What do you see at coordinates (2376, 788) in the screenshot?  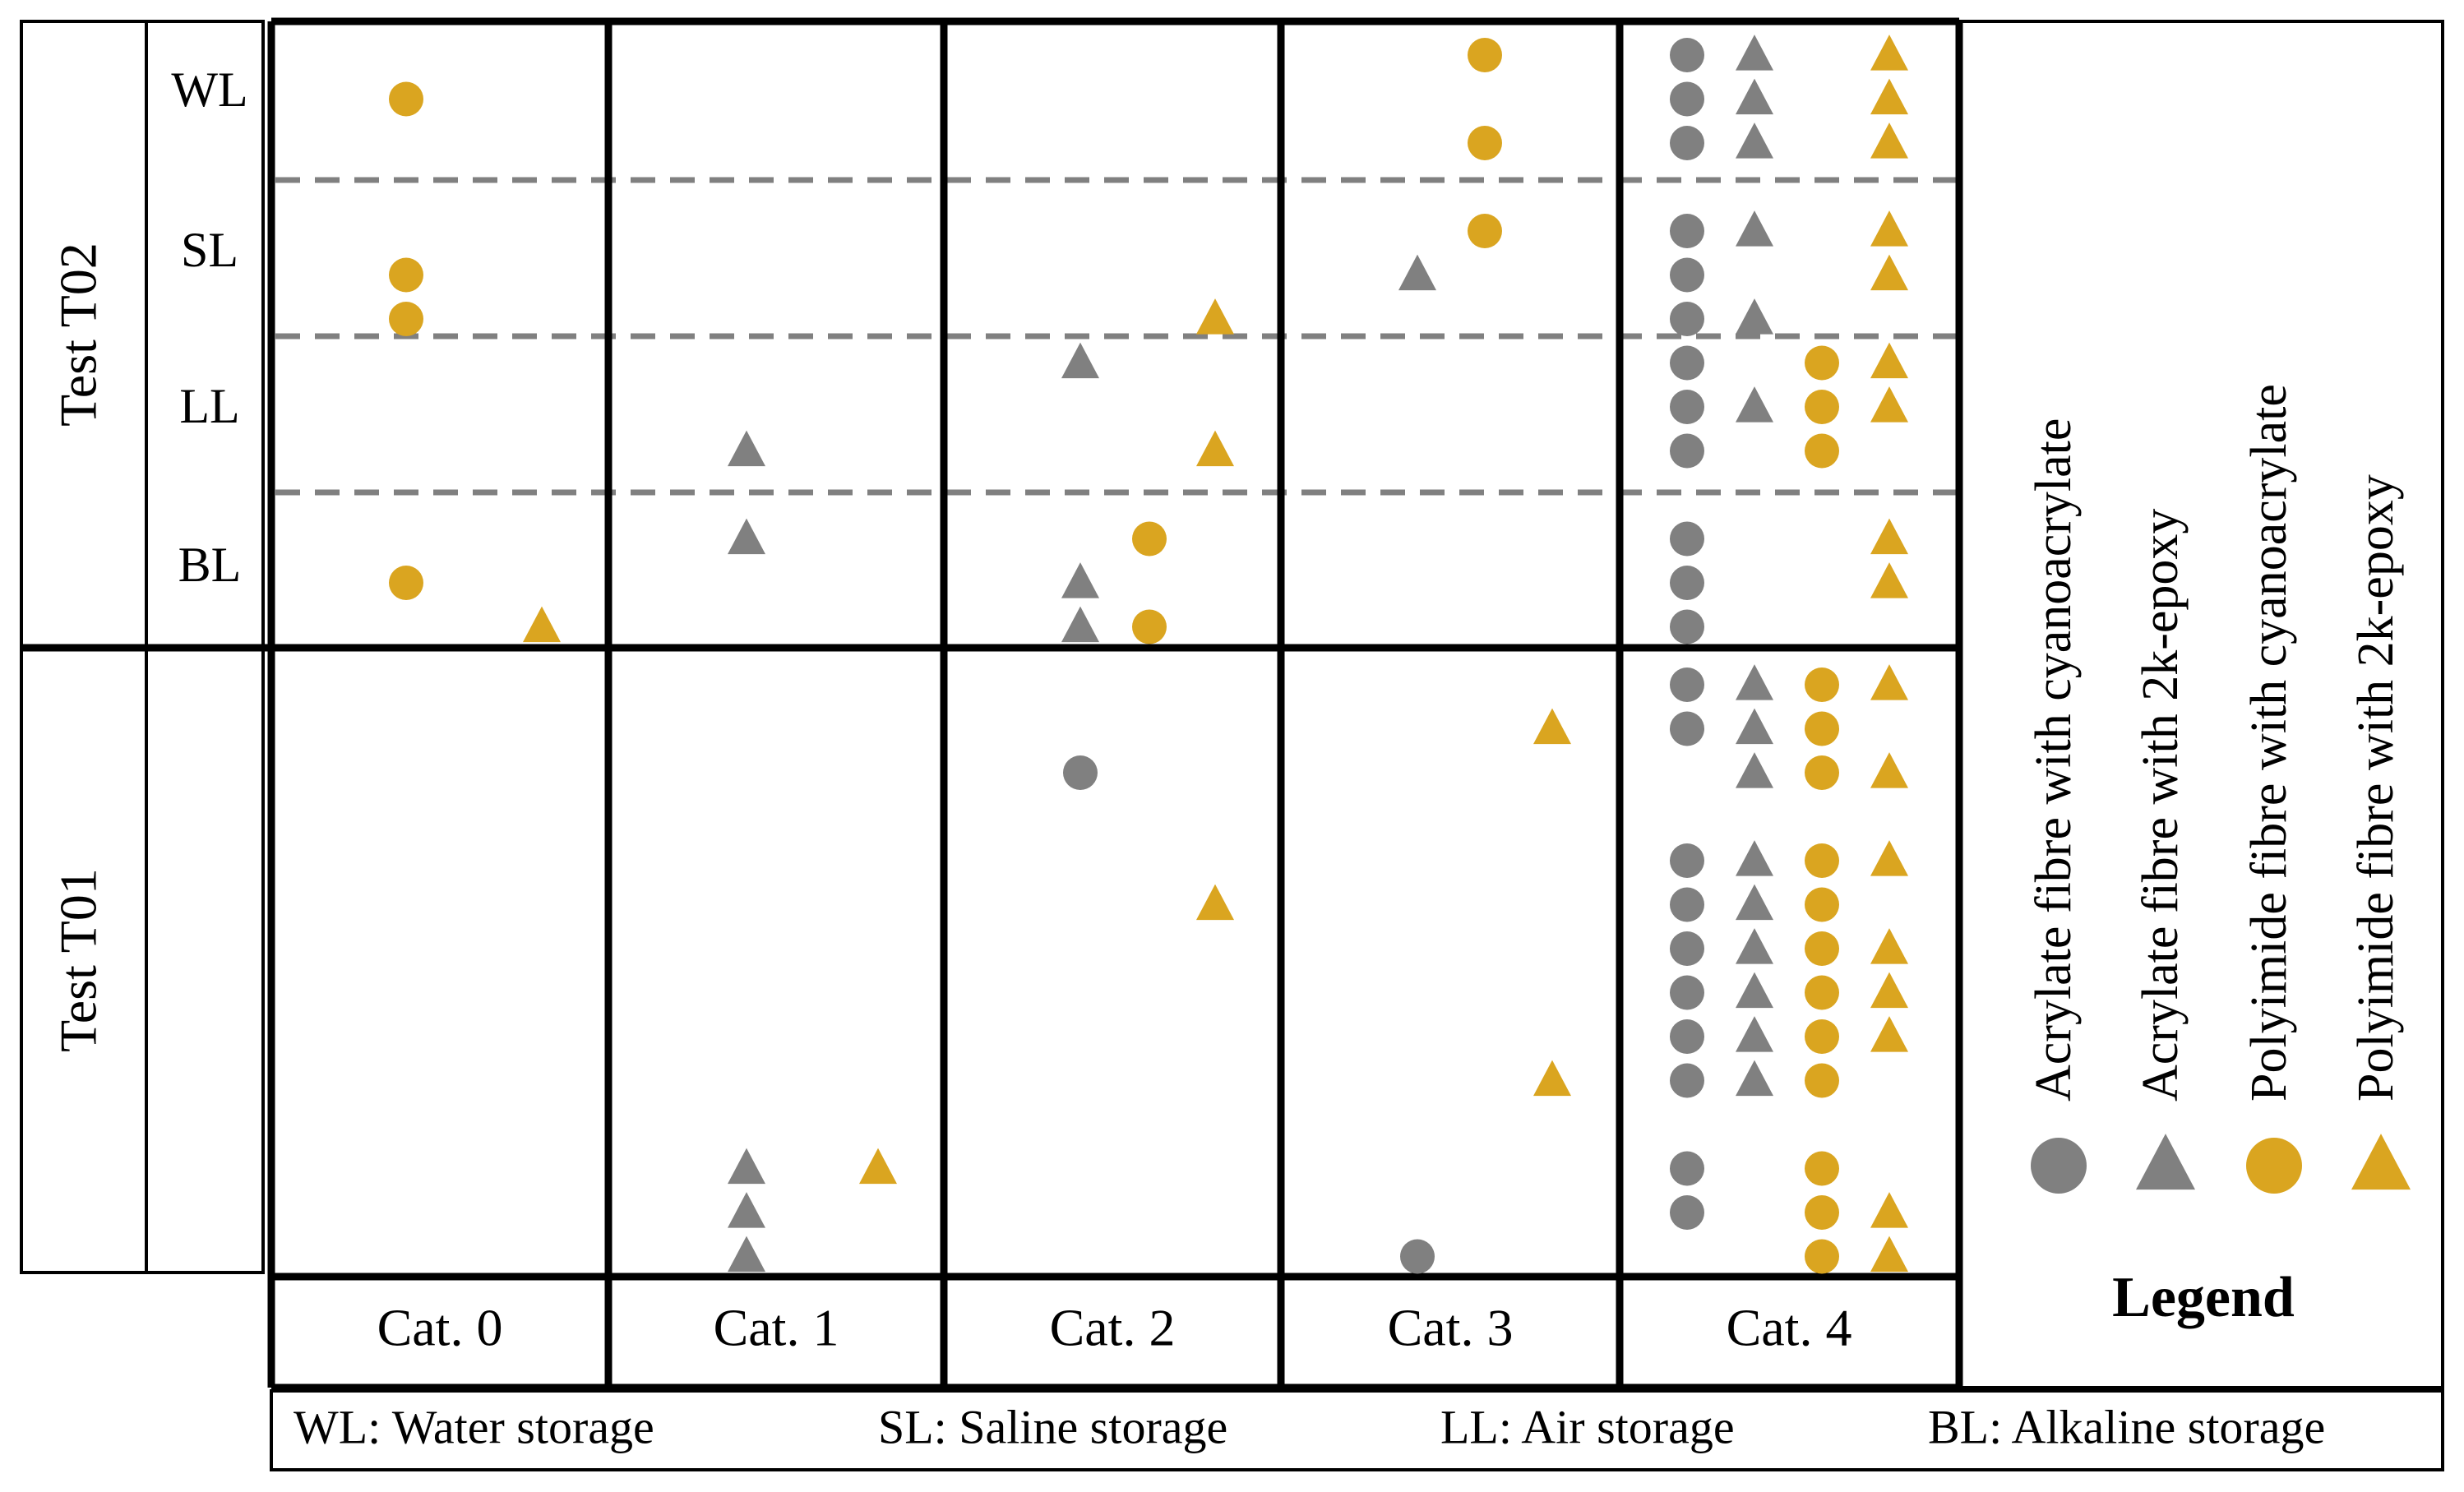 I see `legend-label-poly_ep: Polyimide fibre with 2k-epoxy` at bounding box center [2376, 788].